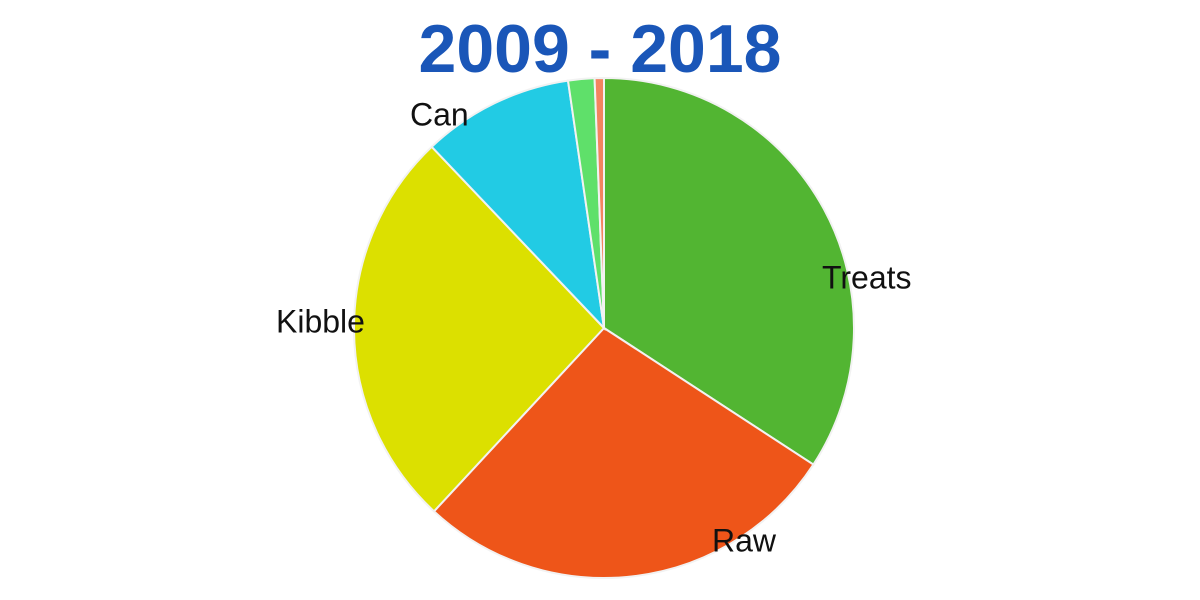 Image resolution: width=1200 pixels, height=600 pixels. What do you see at coordinates (439, 114) in the screenshot?
I see `slice-label: Can` at bounding box center [439, 114].